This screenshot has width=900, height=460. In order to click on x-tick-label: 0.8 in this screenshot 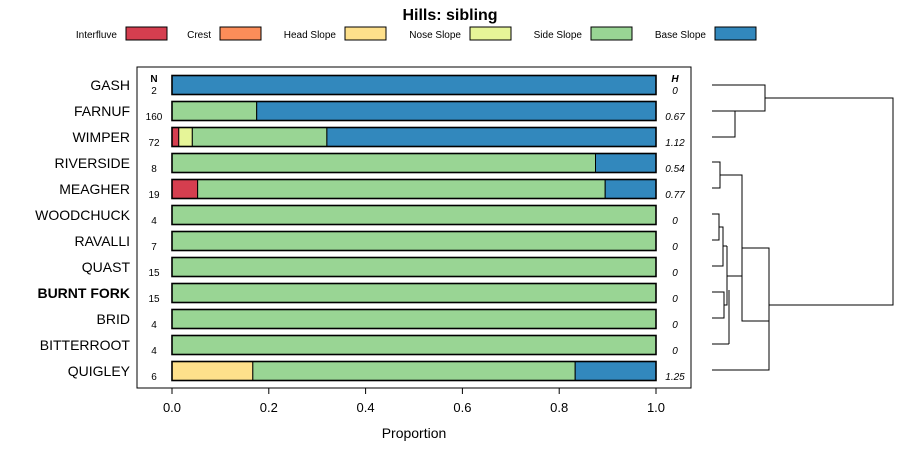, I will do `click(559, 407)`.